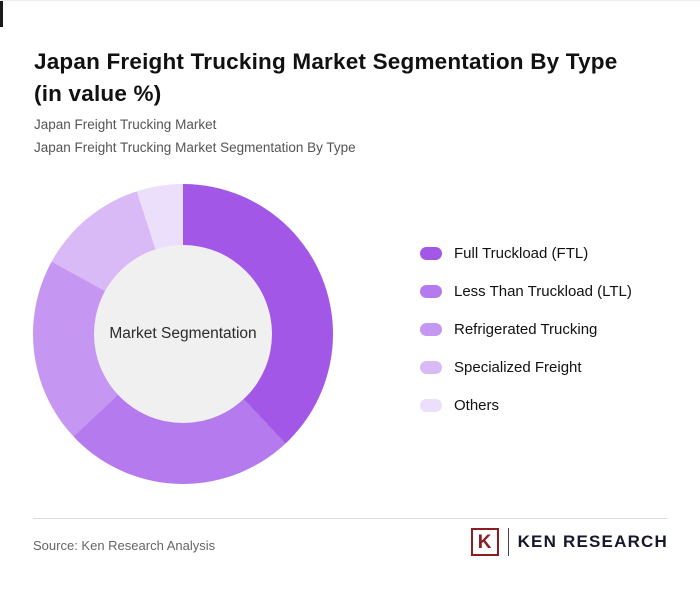 The width and height of the screenshot is (700, 592). I want to click on legend-item: Less Than Truckload (LTL), so click(526, 291).